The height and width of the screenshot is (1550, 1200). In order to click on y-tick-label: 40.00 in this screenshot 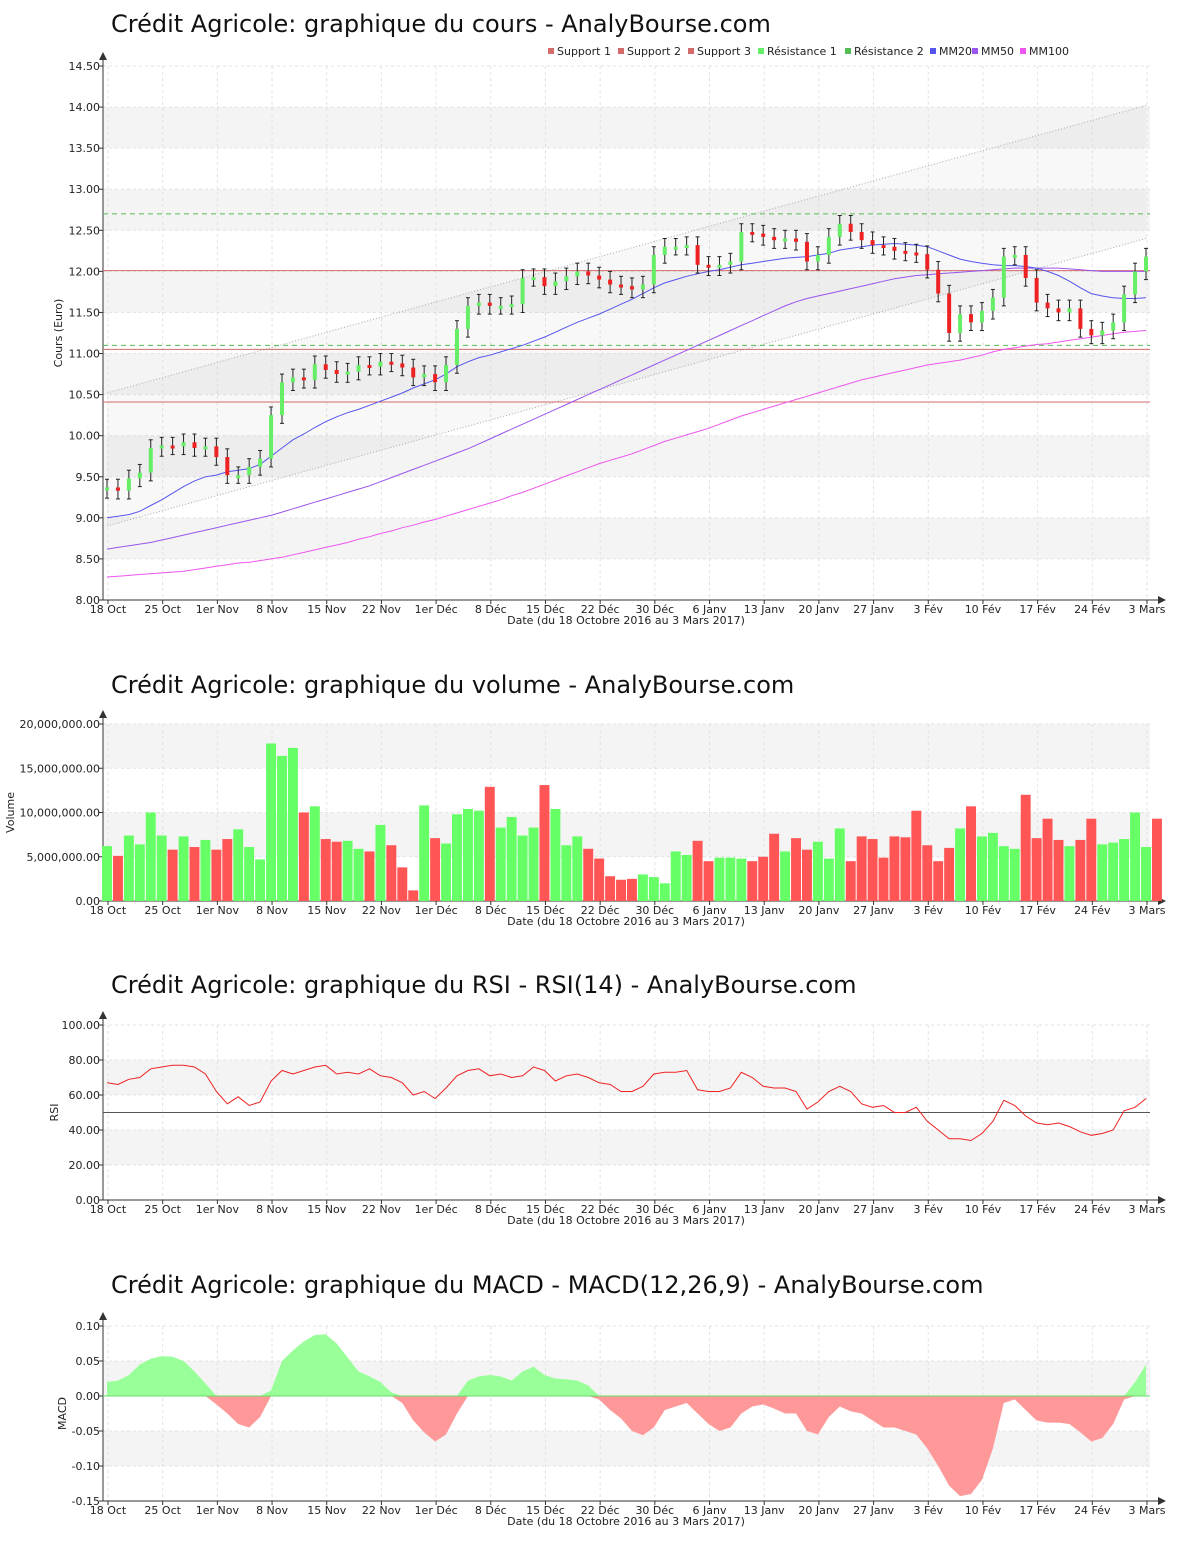, I will do `click(85, 1130)`.